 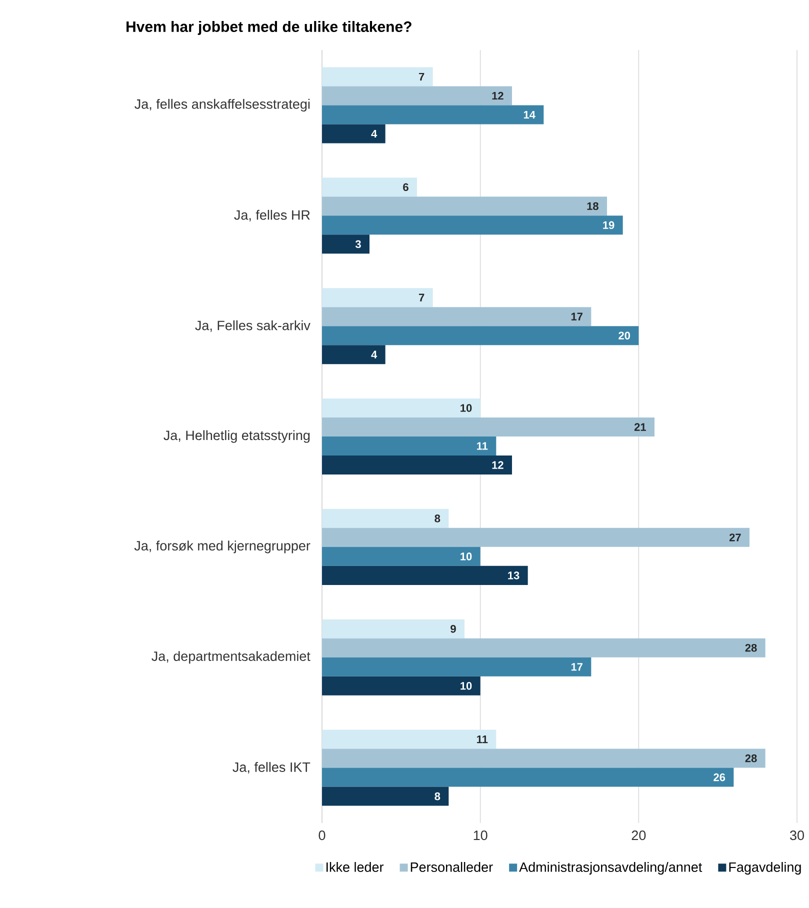 What do you see at coordinates (735, 538) in the screenshot?
I see `data-label: 27` at bounding box center [735, 538].